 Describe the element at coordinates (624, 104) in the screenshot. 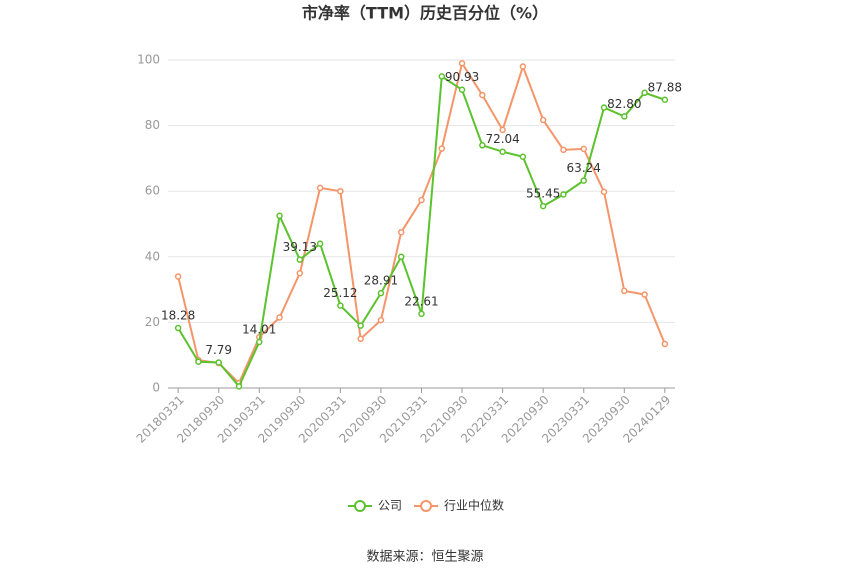

I see `data-label: 82.80` at that location.